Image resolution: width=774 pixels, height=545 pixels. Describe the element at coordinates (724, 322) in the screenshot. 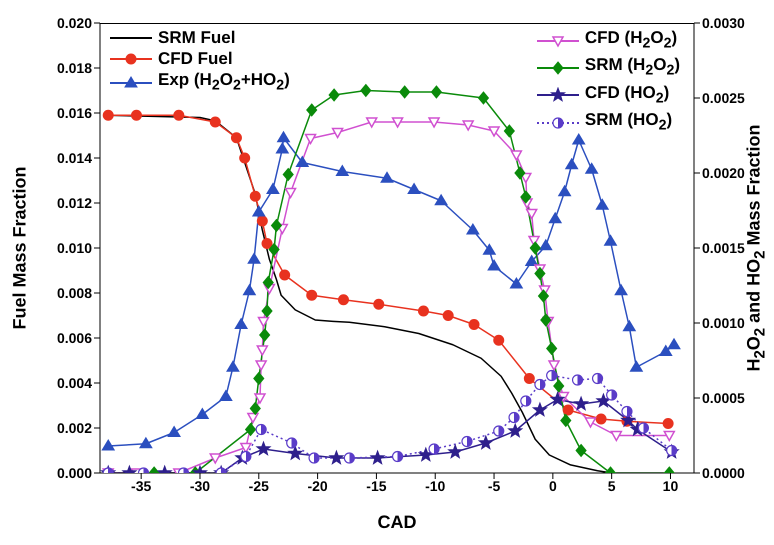

I see `y2-tick-label: 0.0010` at that location.